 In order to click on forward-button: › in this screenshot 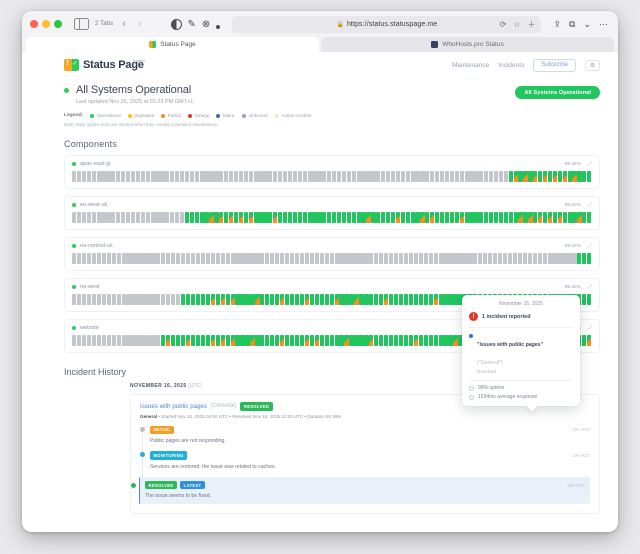, I will do `click(139, 24)`.